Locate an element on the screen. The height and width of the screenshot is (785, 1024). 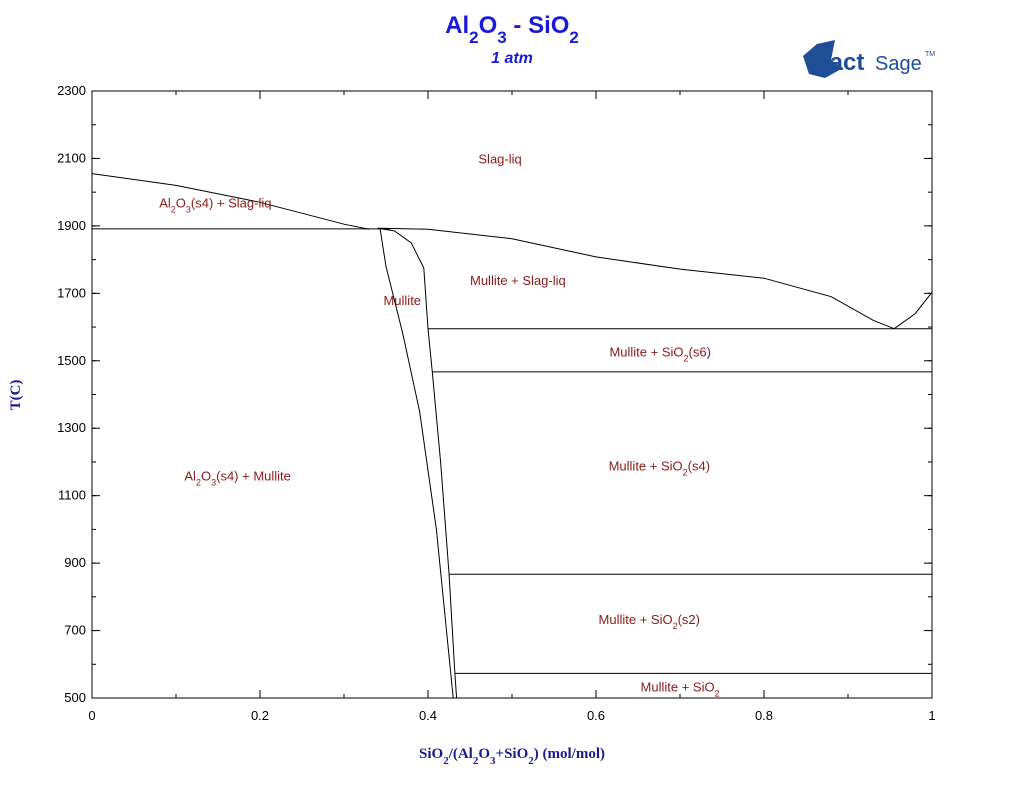
x-tick-label: 0.2 is located at coordinates (260, 715).